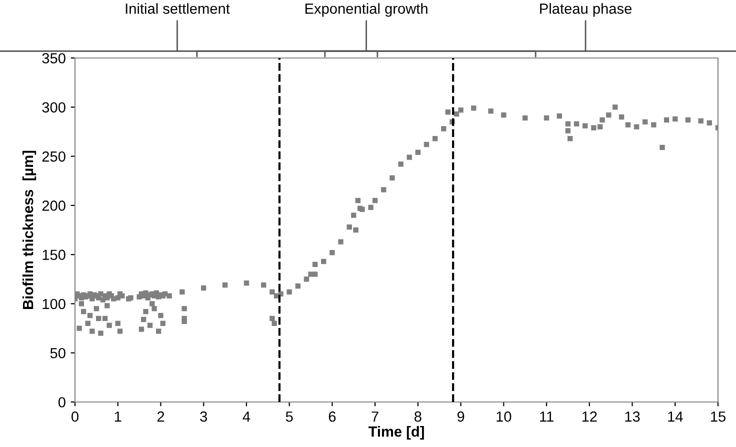  What do you see at coordinates (54, 205) in the screenshot?
I see `y-tick-label: 200` at bounding box center [54, 205].